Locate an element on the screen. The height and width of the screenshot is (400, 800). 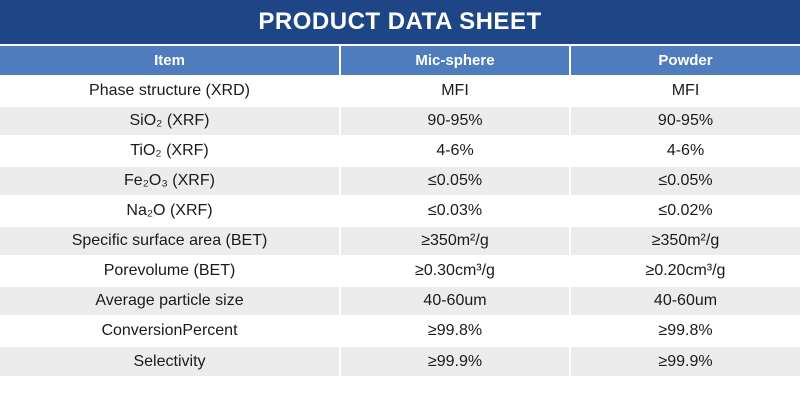
mic-sphere-value-cell: 40-60um is located at coordinates (455, 301).